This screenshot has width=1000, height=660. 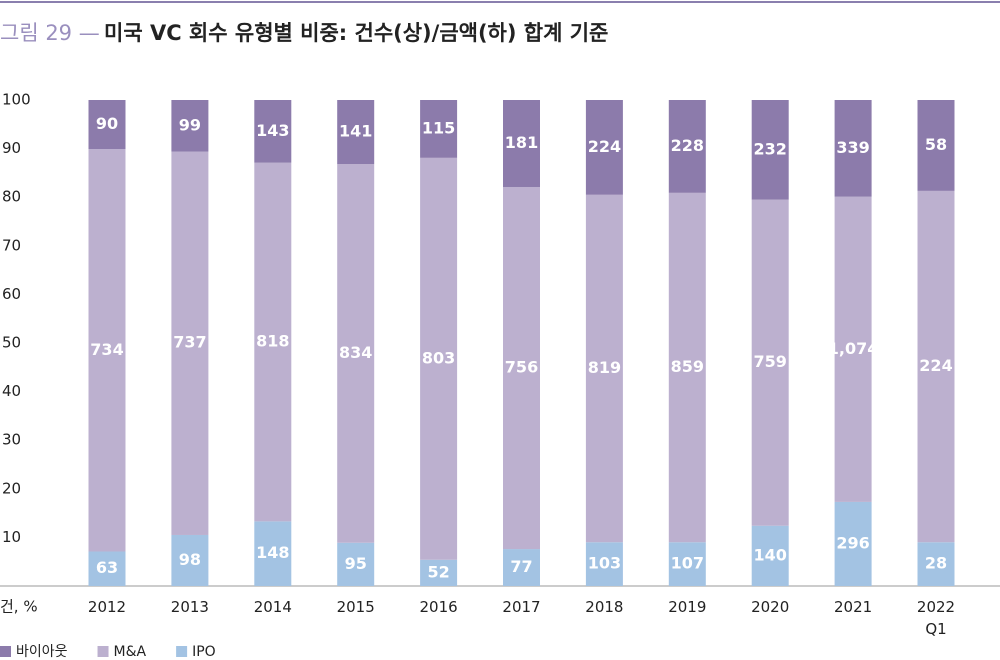 What do you see at coordinates (50, 33) in the screenshot?
I see `figure-label: 그림 29 —` at bounding box center [50, 33].